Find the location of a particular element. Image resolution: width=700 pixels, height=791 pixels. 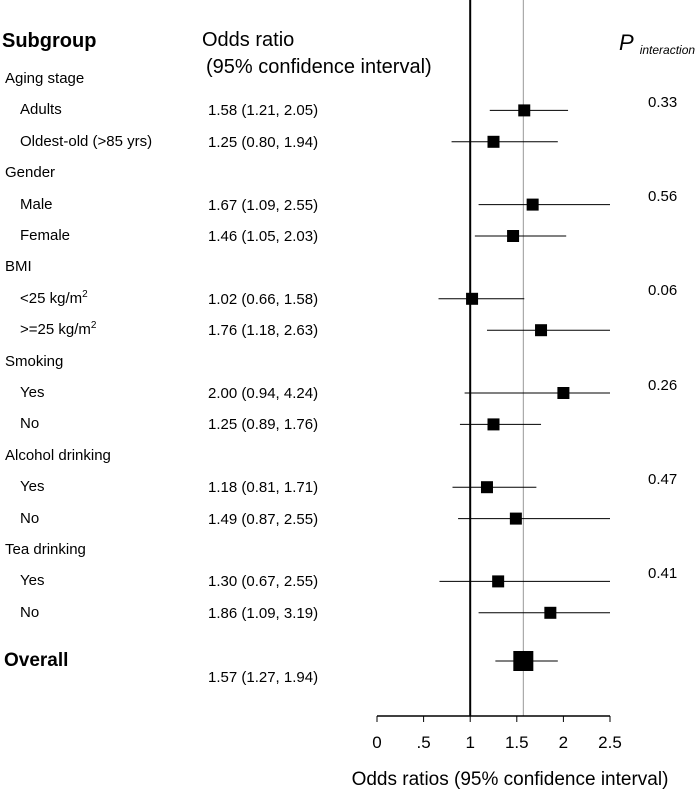

p-interaction-value: 0.41 is located at coordinates (663, 573).